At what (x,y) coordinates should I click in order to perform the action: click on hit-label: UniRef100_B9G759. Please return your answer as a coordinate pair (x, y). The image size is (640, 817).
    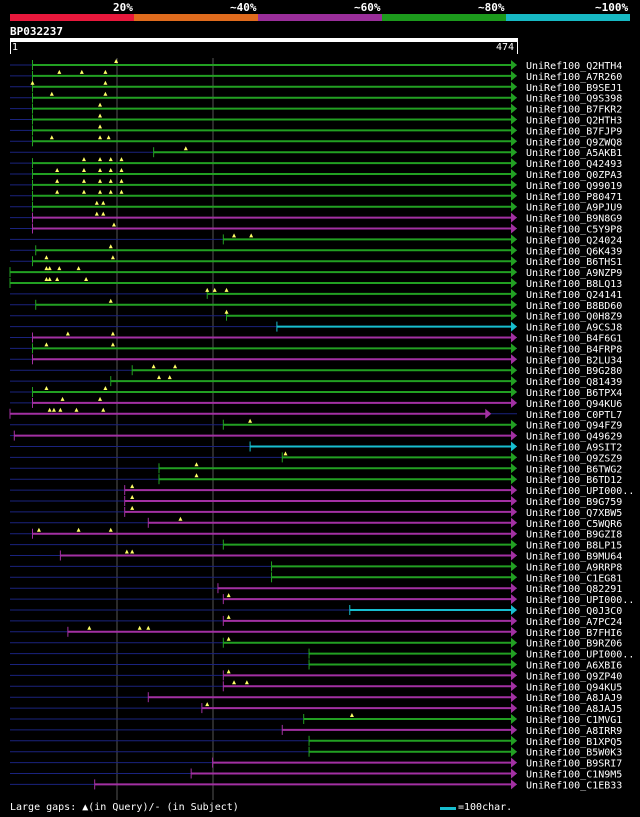
    Looking at the image, I should click on (574, 502).